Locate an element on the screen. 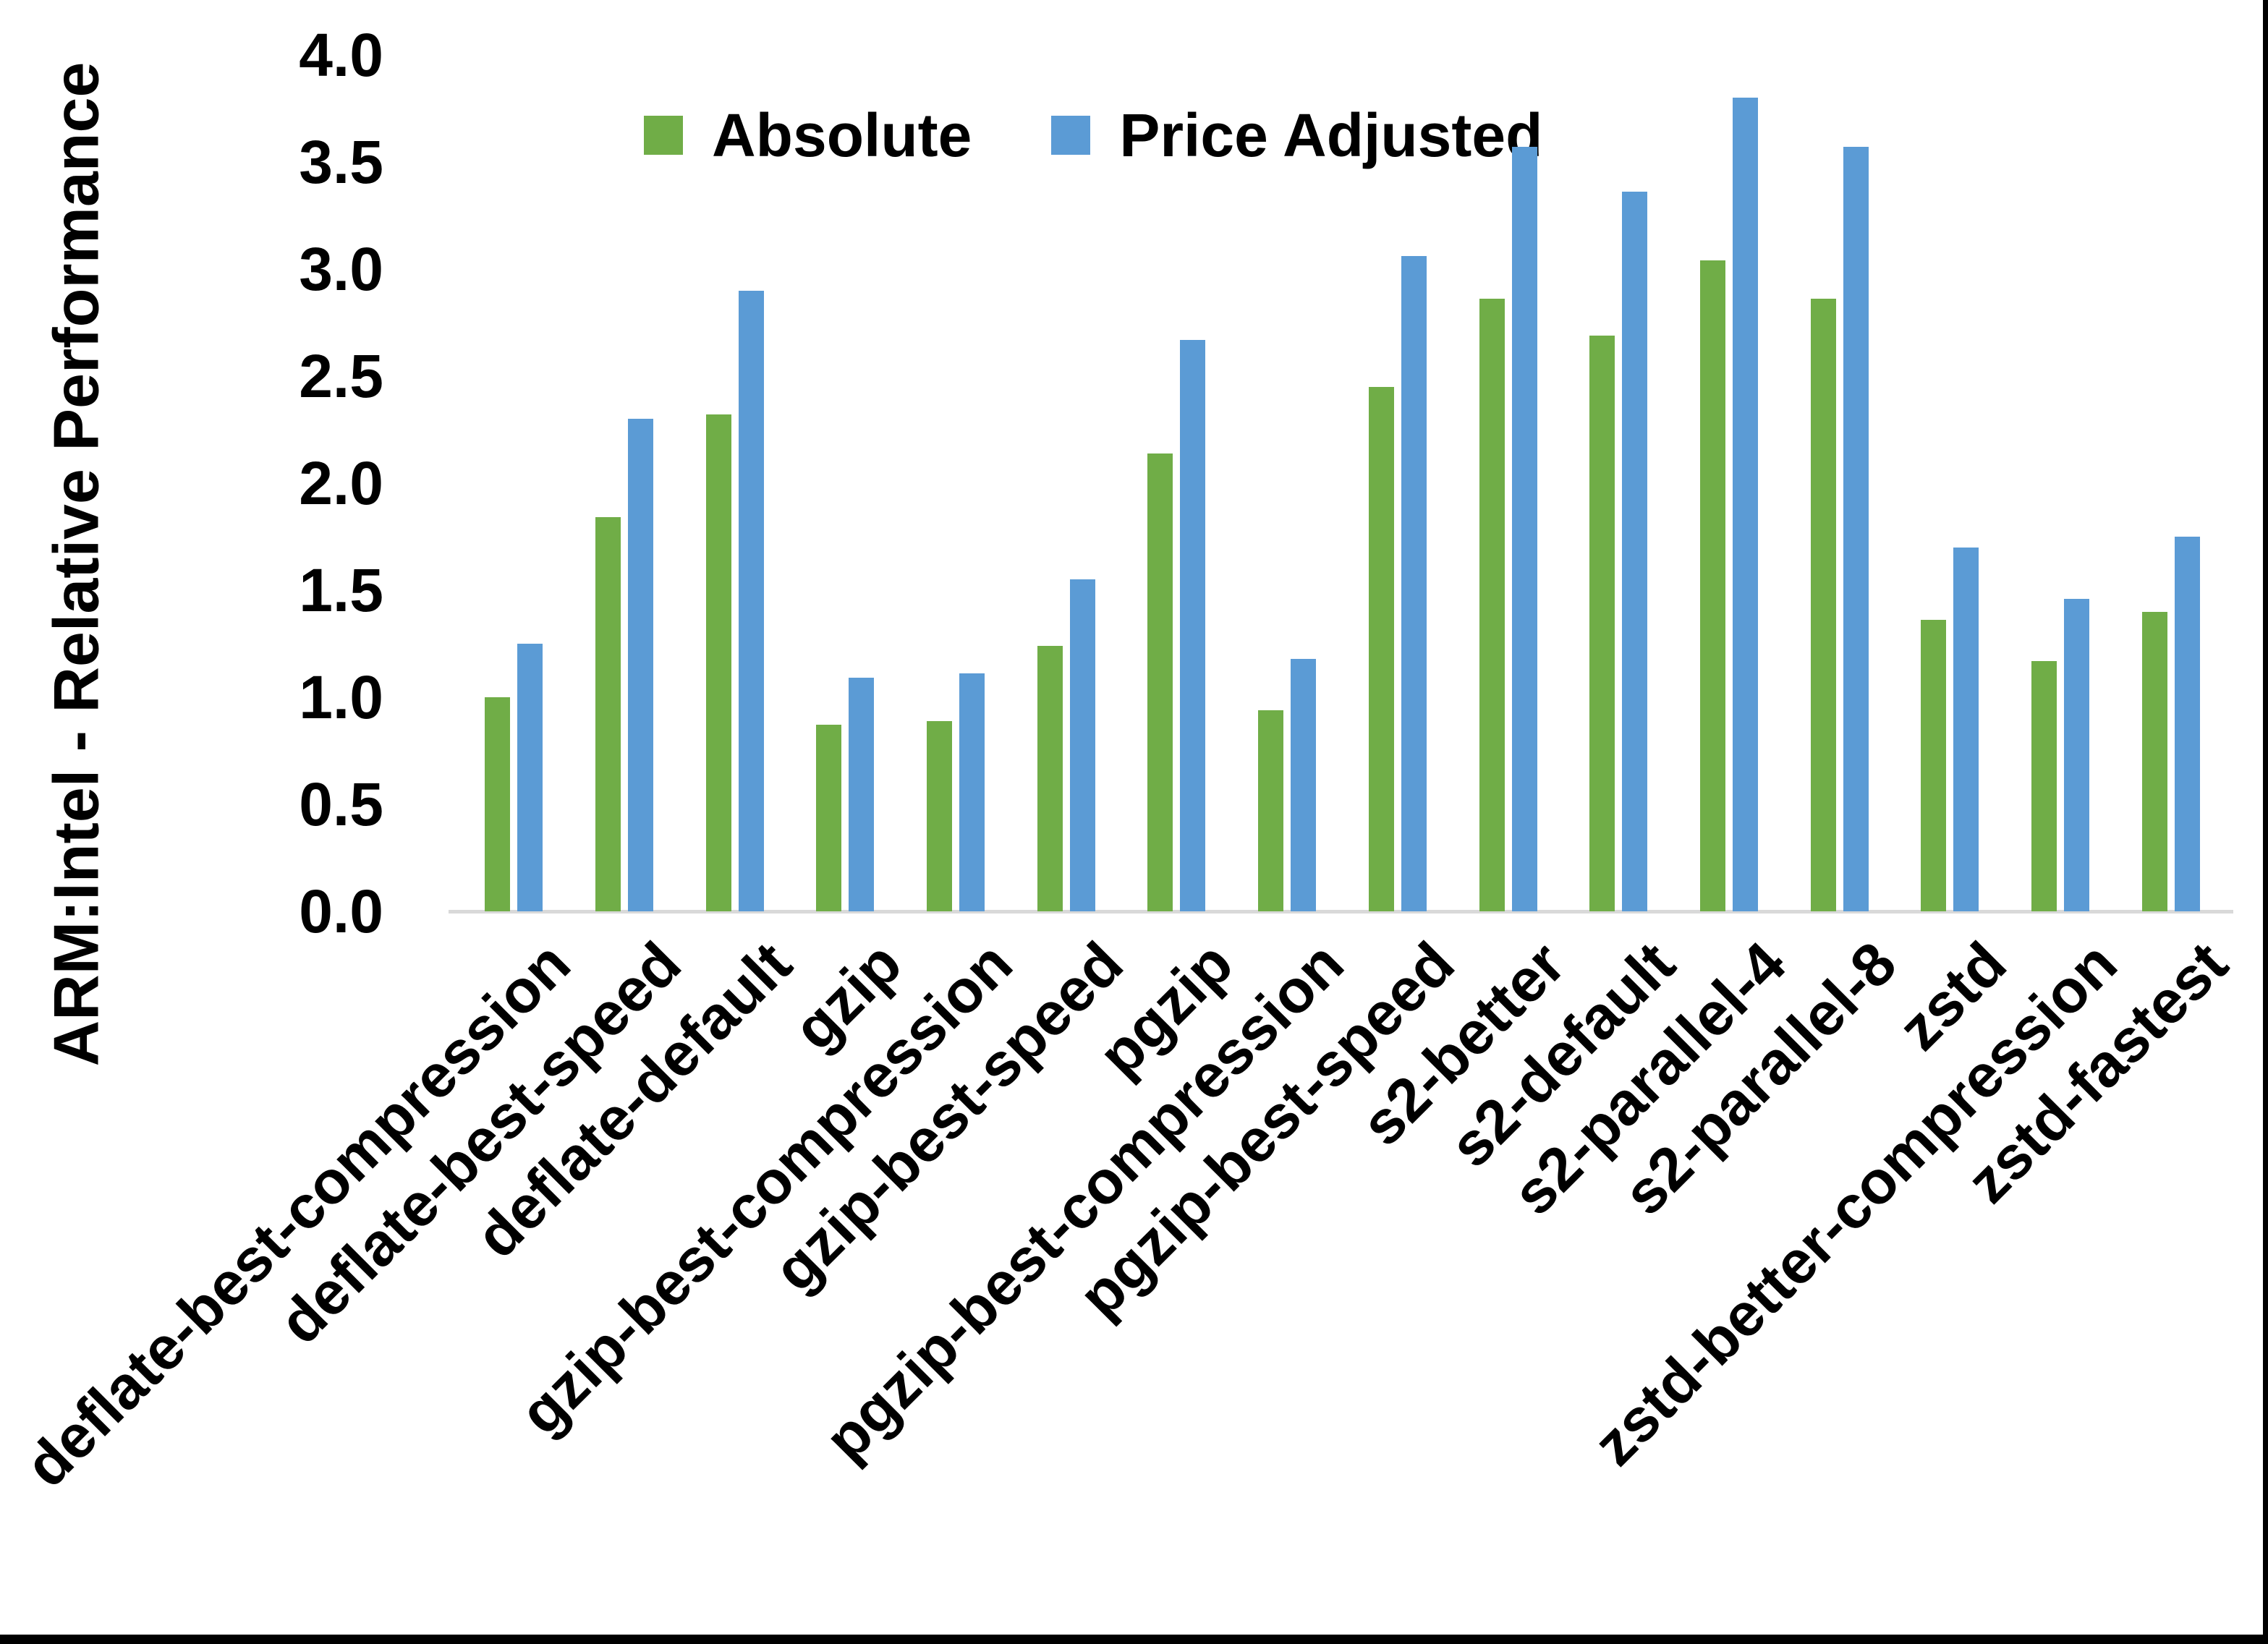  y-tick-label: 0.5 is located at coordinates (341, 804).